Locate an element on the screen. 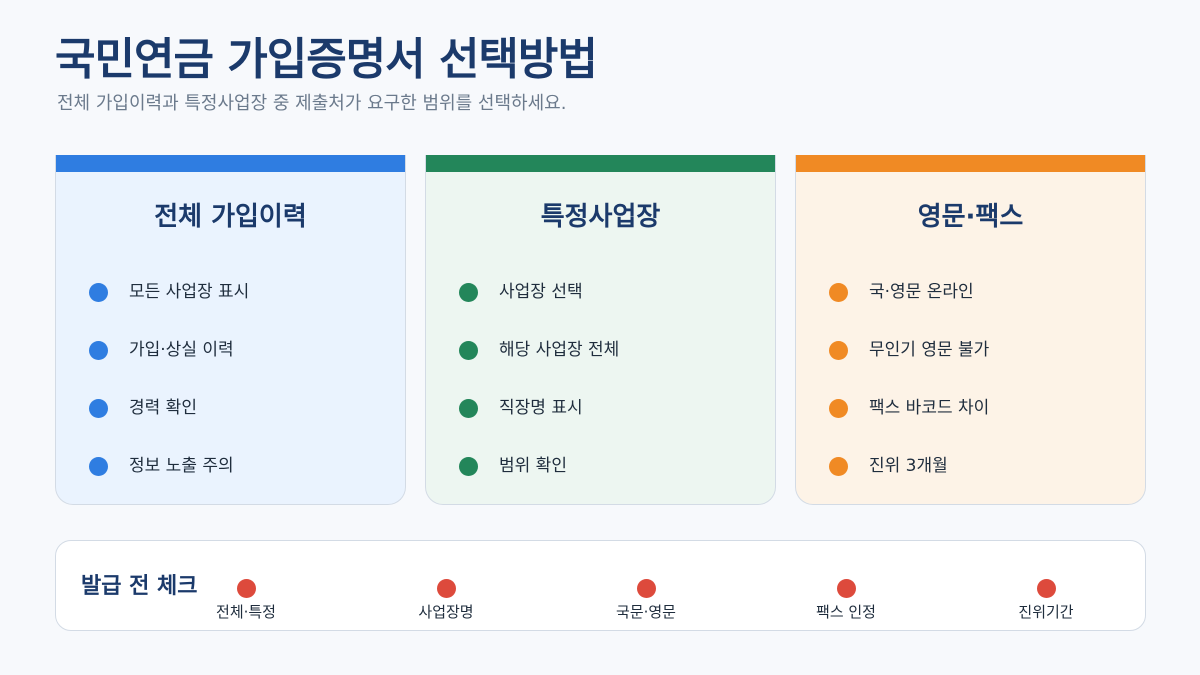 The height and width of the screenshot is (675, 1200). list-item: 국·영문 온라인 is located at coordinates (982, 306).